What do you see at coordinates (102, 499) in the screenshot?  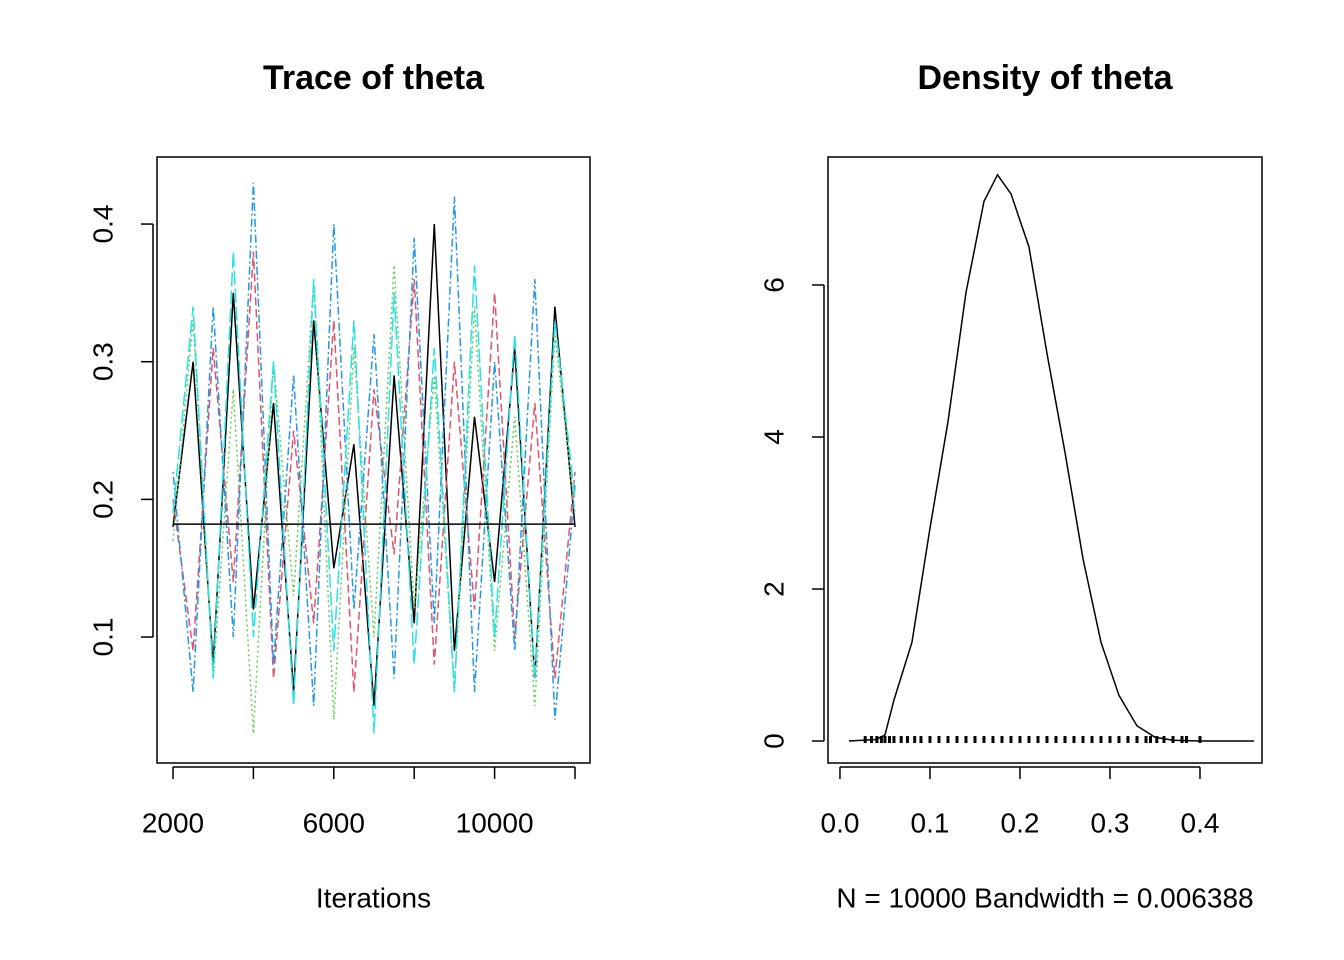 I see `y-tick-label: 0.2` at bounding box center [102, 499].